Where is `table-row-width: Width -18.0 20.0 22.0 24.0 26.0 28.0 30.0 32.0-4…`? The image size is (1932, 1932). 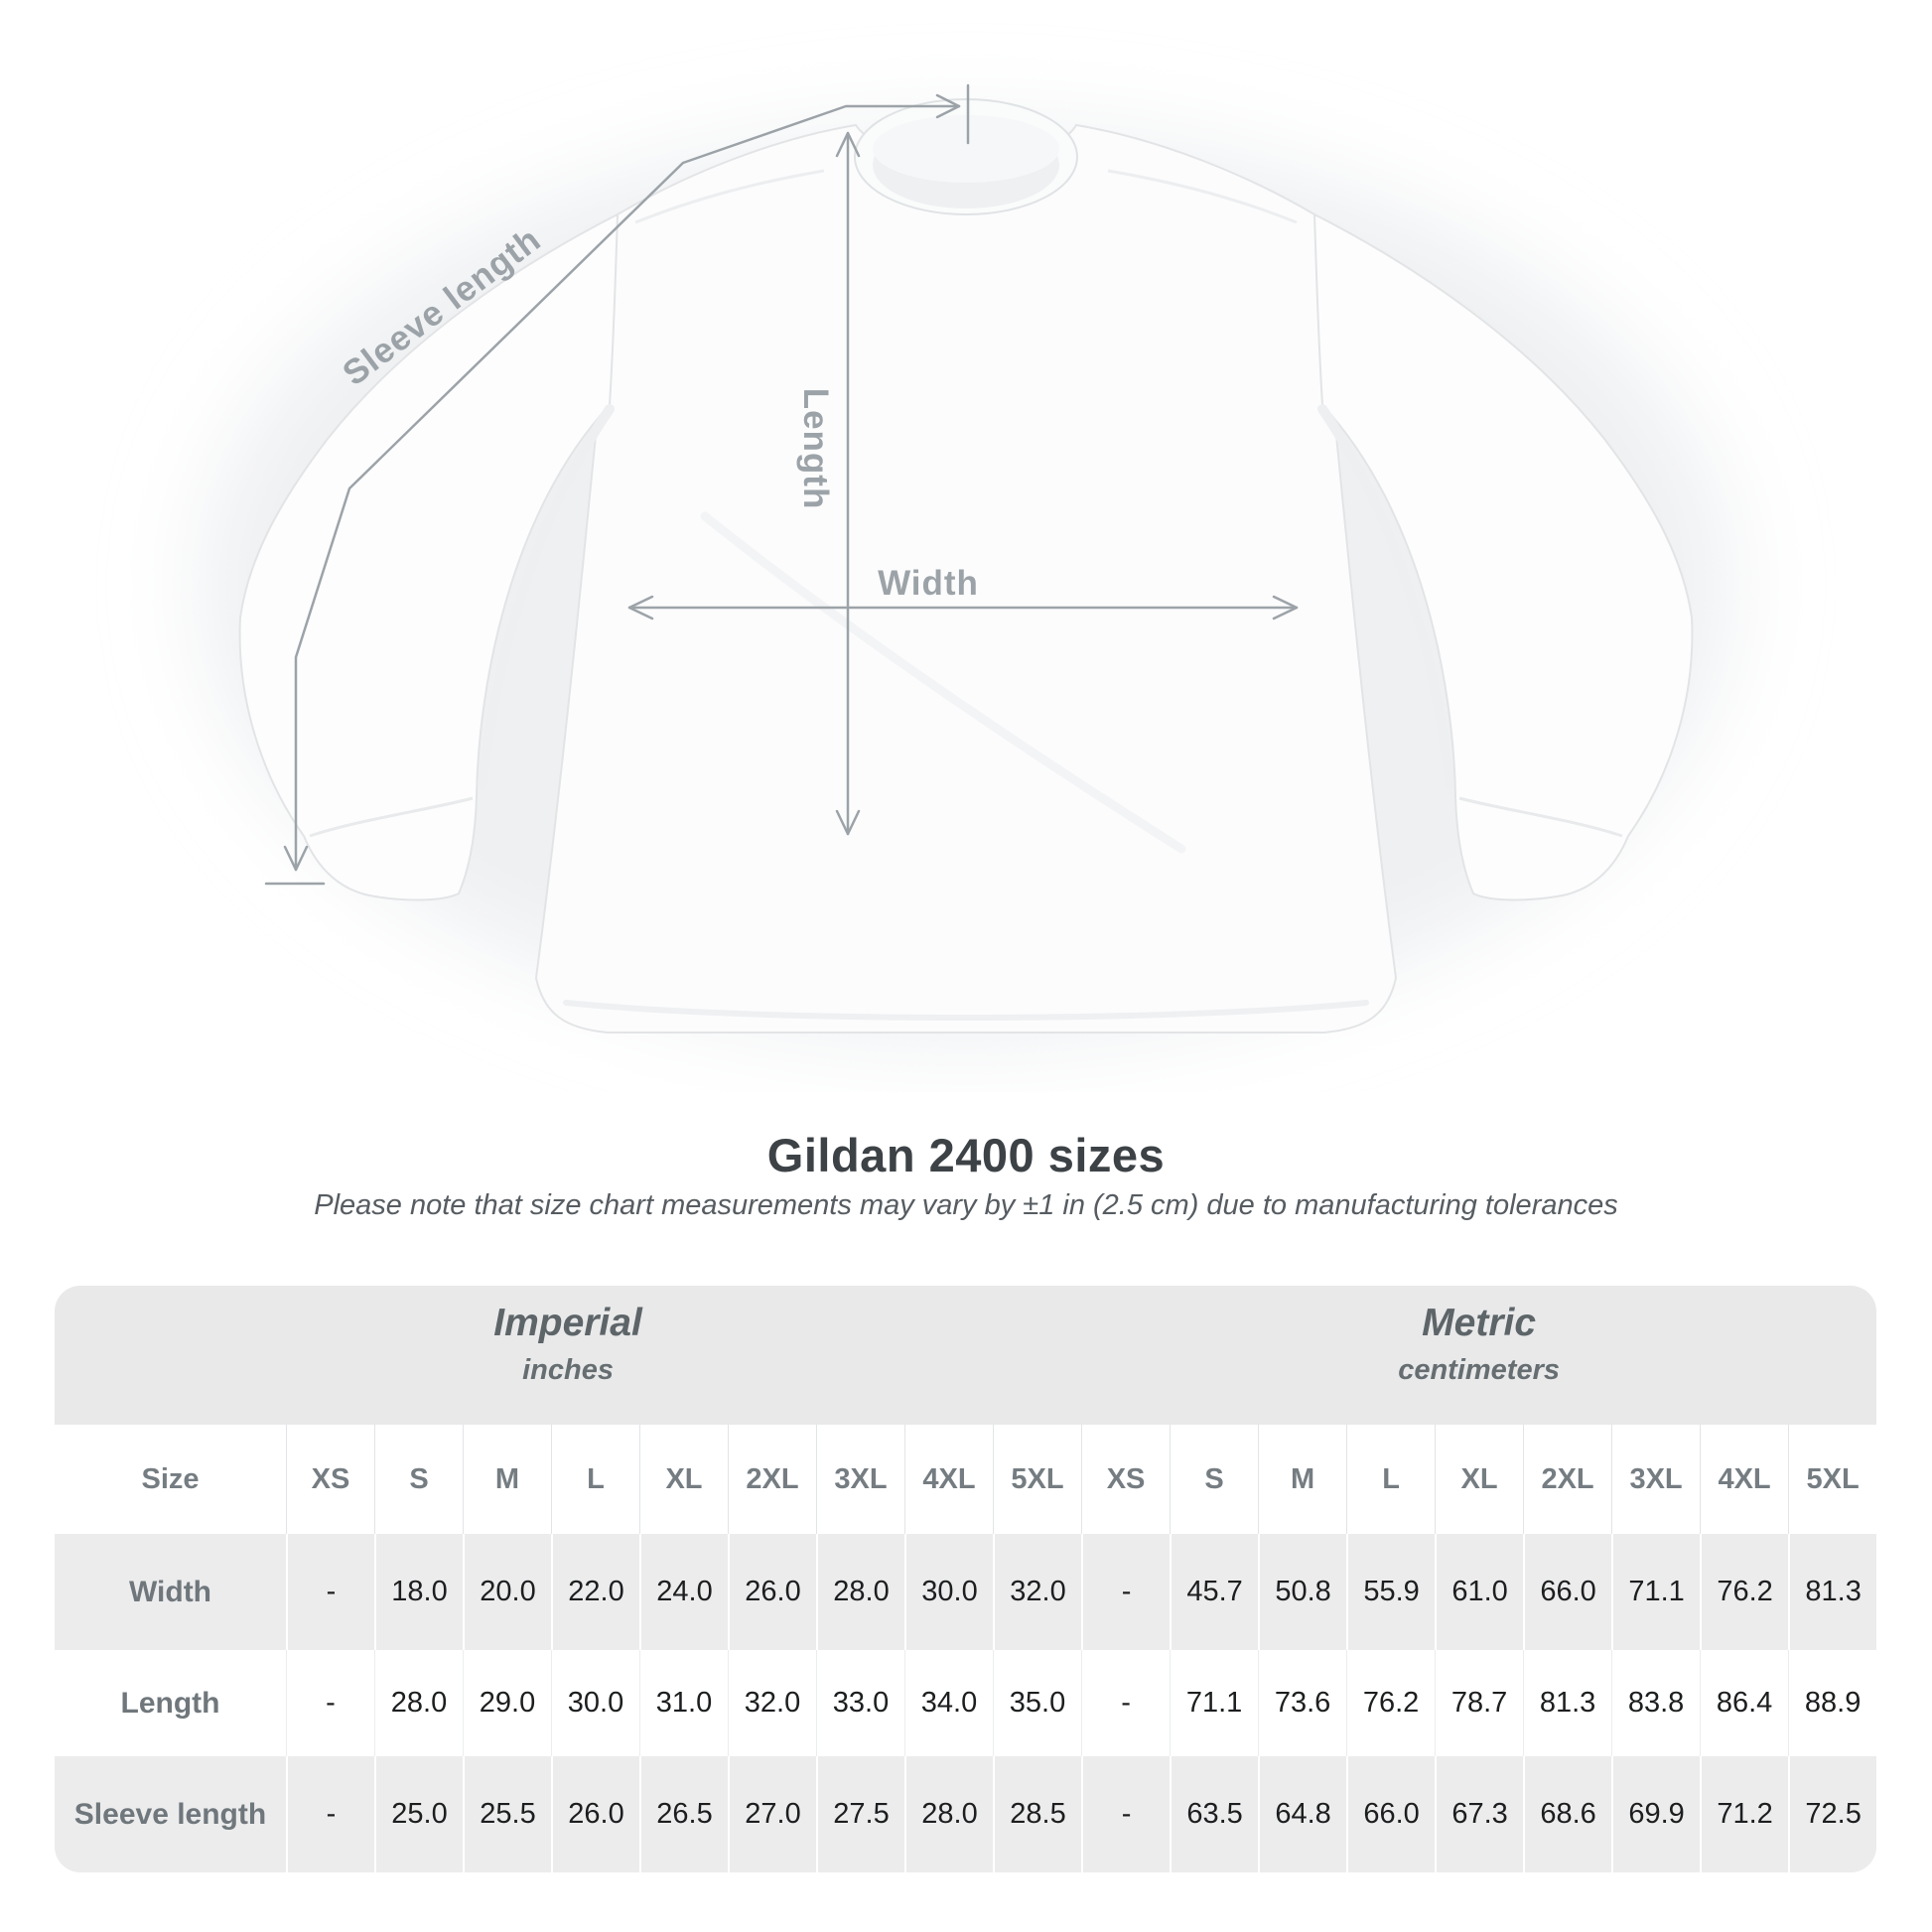
table-row-width: Width -18.0 20.0 22.0 24.0 26.0 28.0 30.0 32.0-4… is located at coordinates (966, 1592).